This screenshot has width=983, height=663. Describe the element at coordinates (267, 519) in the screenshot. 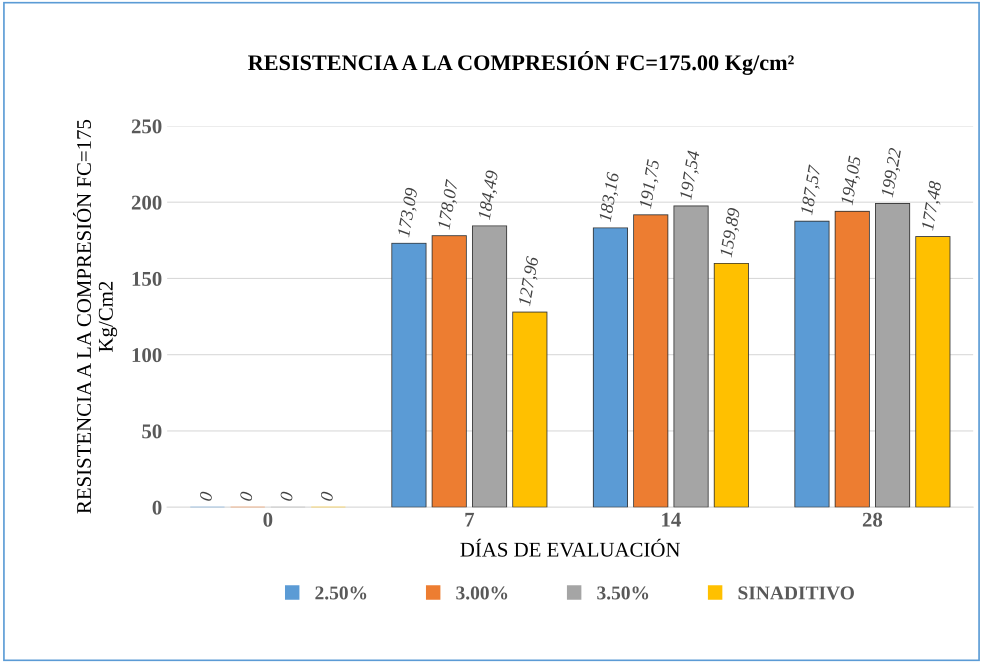

I see `x-tick-label: 0` at that location.